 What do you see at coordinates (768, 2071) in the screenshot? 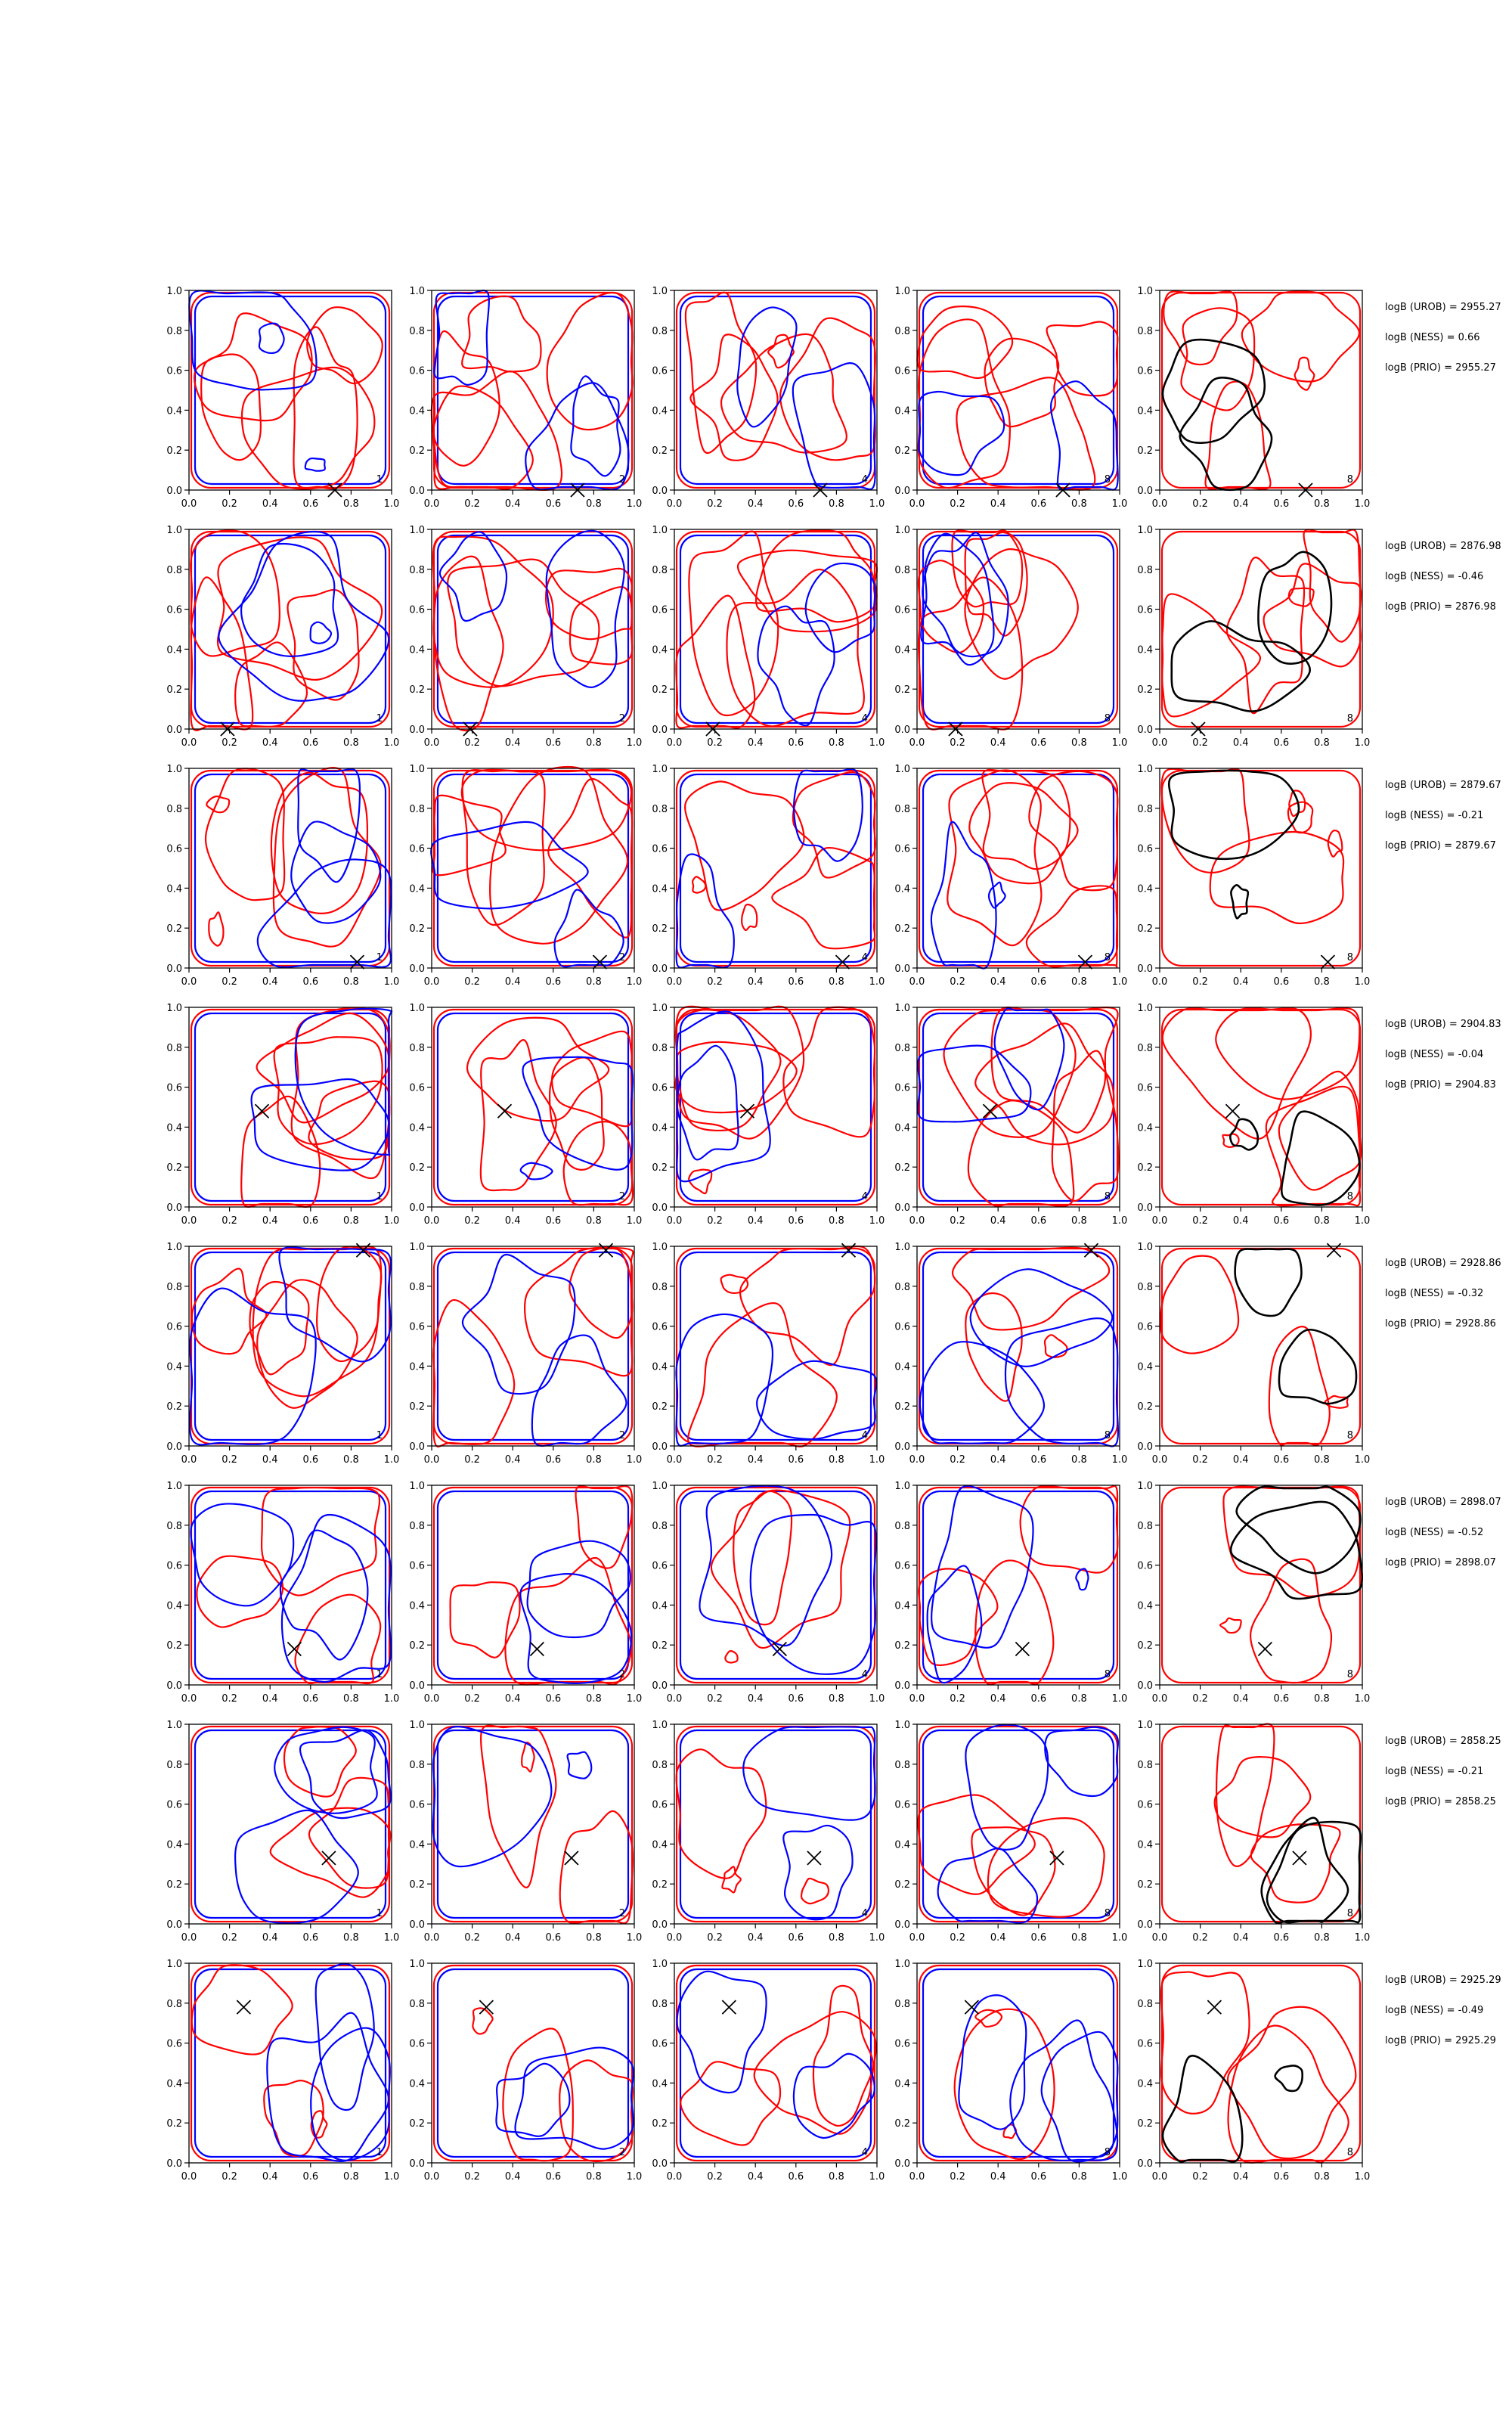
I see `panel-r8-c3: 0.00.0 0.2 0.2 0.4 0.4 0.6 0.6 0.8 0.8 1.0 1.0 4` at bounding box center [768, 2071].